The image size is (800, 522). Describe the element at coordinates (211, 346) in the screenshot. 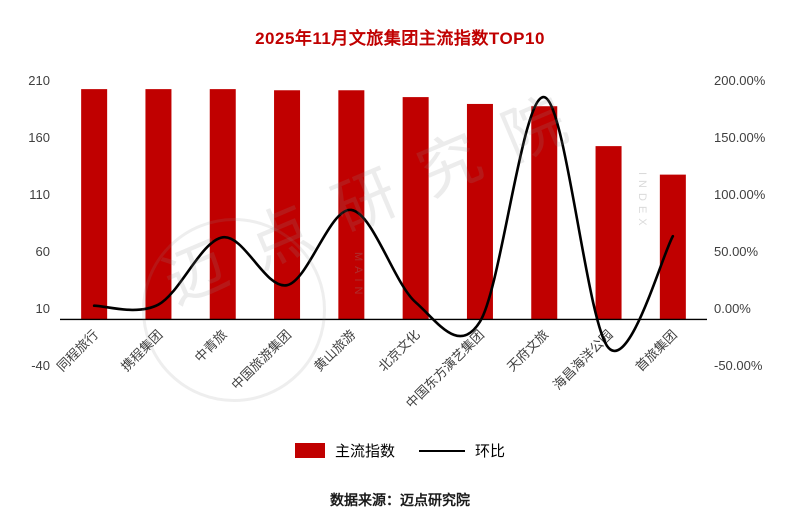

I see `category-label: 中青旅` at that location.